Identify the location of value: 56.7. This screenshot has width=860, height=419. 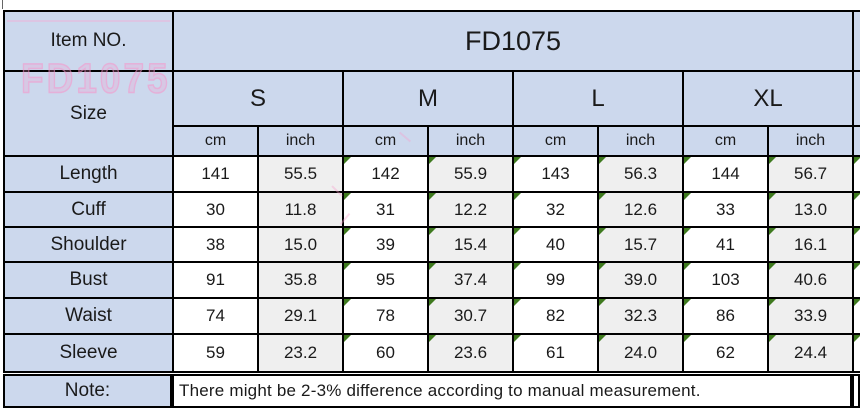
(810, 173).